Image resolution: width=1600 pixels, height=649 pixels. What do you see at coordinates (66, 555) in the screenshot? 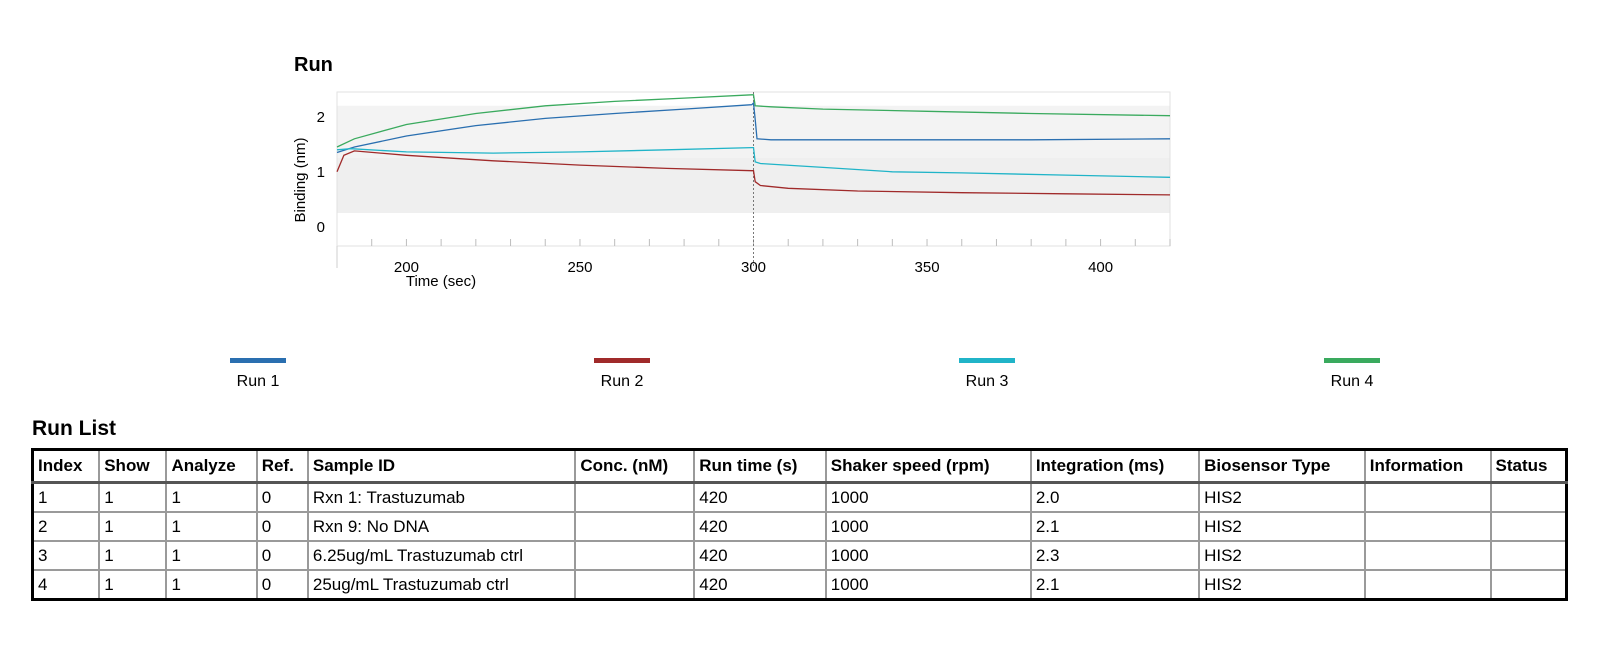
I see `table-cell: 3` at bounding box center [66, 555].